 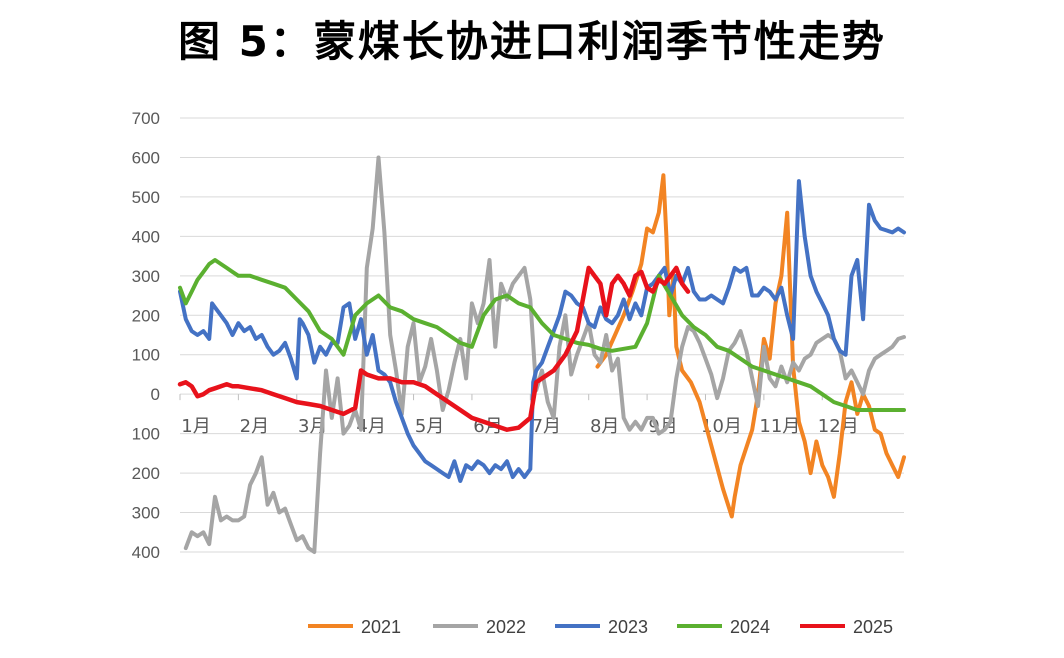 I want to click on x-tick-label: 5月, so click(x=429, y=426).